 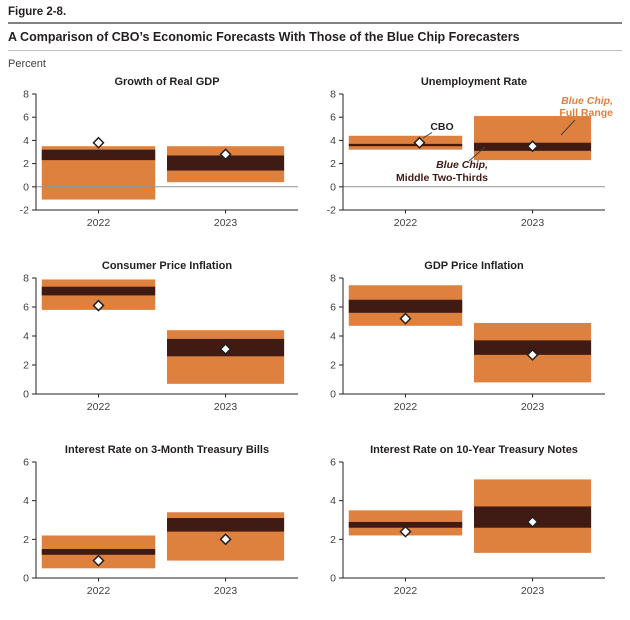 I want to click on chart-container-consumer-price-inflation: Consumer Price Inflation 0 2 4 6 8 2022 2023, so click(x=161, y=340).